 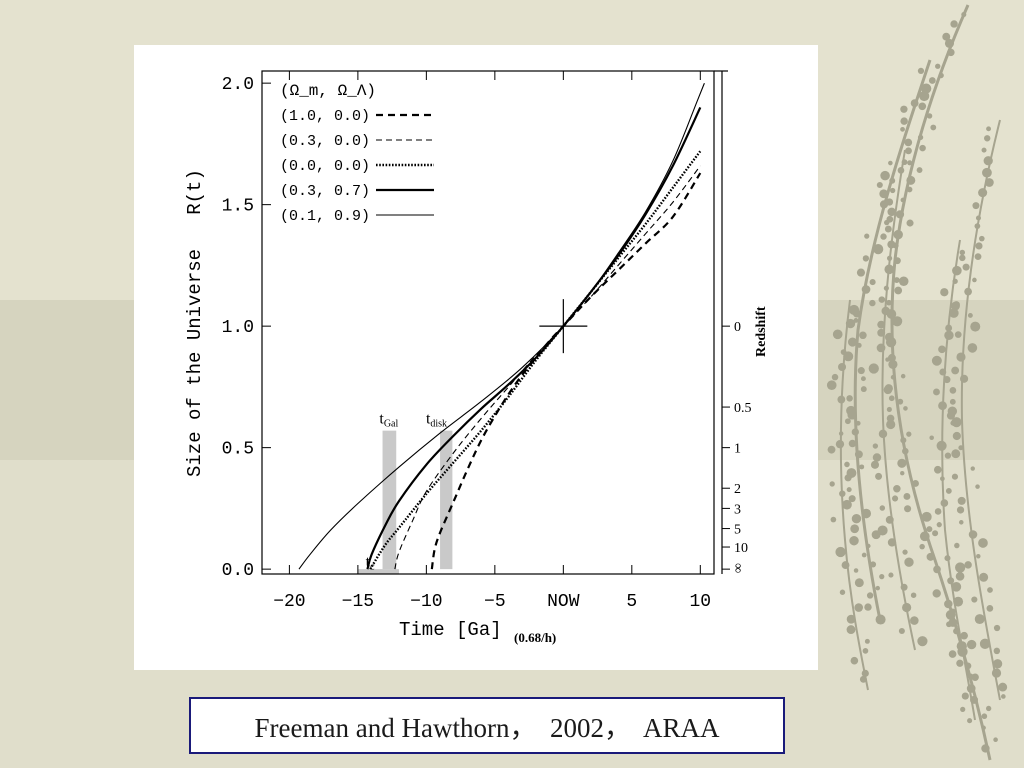 I want to click on redshift-tick-label: 2, so click(x=737, y=489).